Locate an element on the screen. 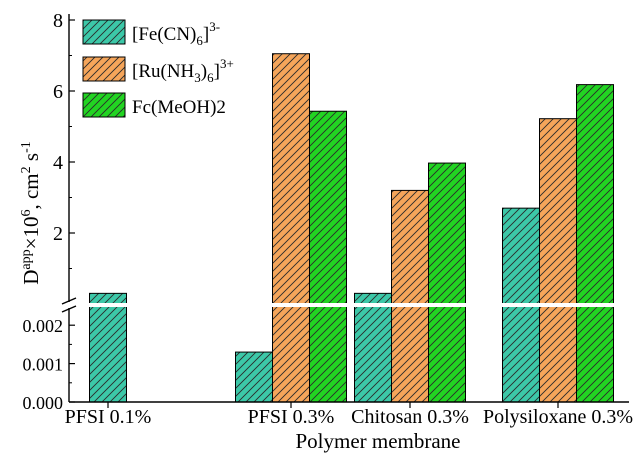  y-tick-label: 6 is located at coordinates (58, 92).